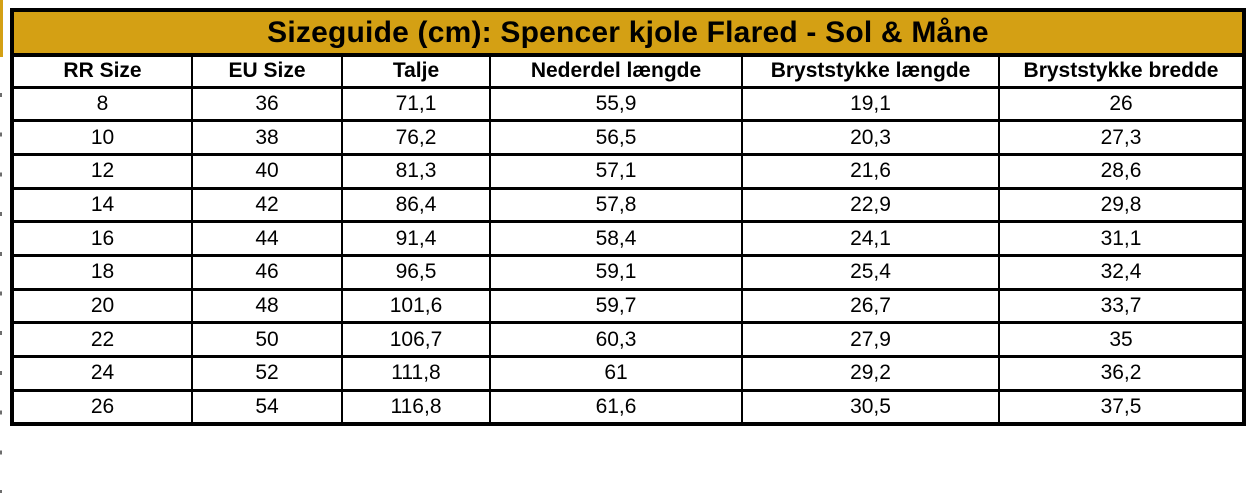 Image resolution: width=1255 pixels, height=499 pixels. I want to click on table-cell: 59,1, so click(616, 272).